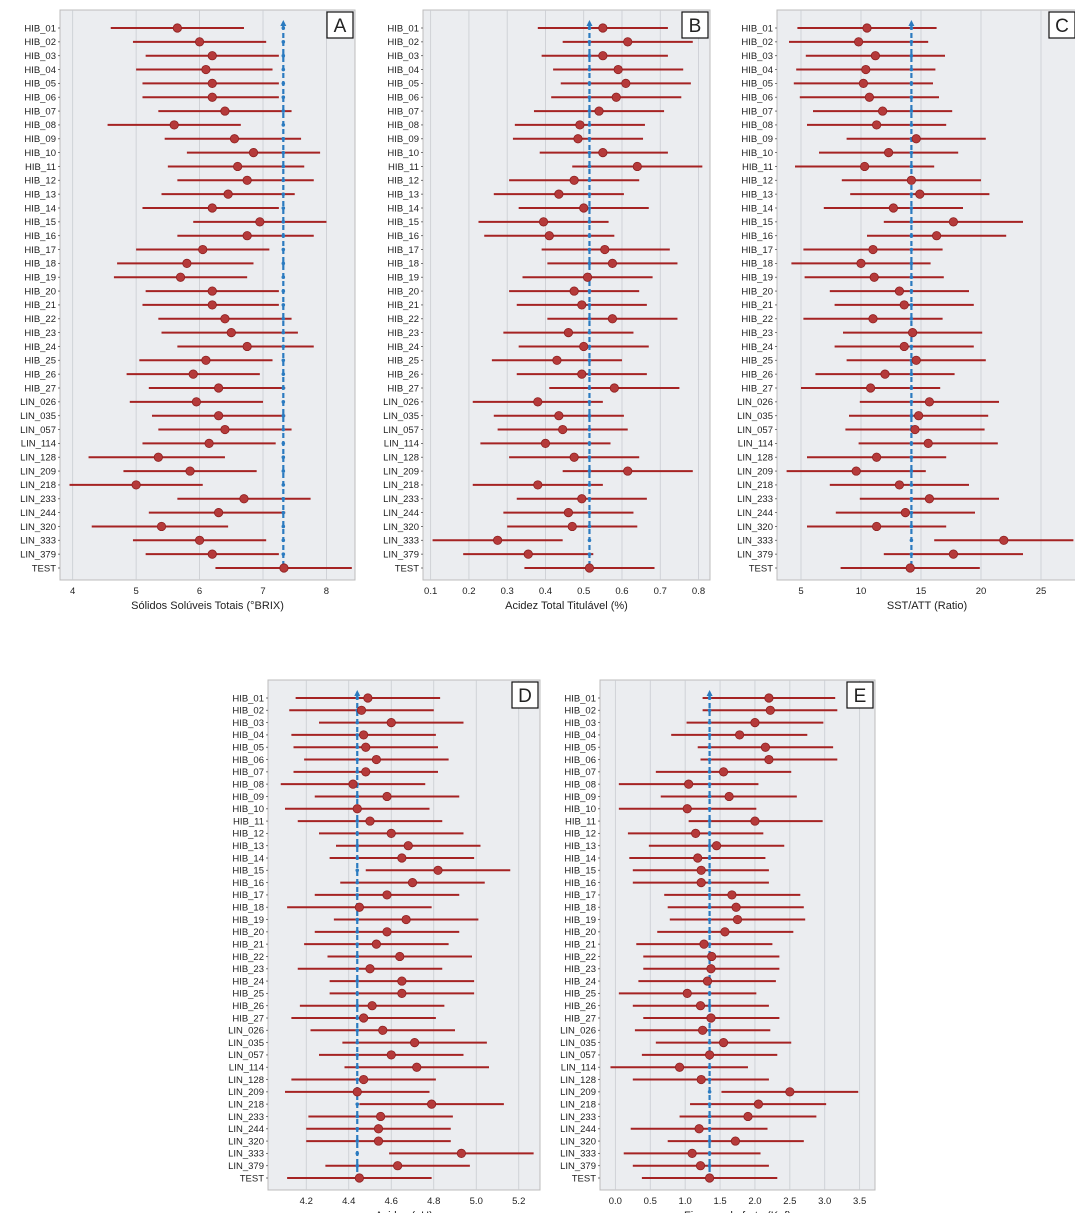  I want to click on x-tick-label: 3.5, so click(859, 1201).